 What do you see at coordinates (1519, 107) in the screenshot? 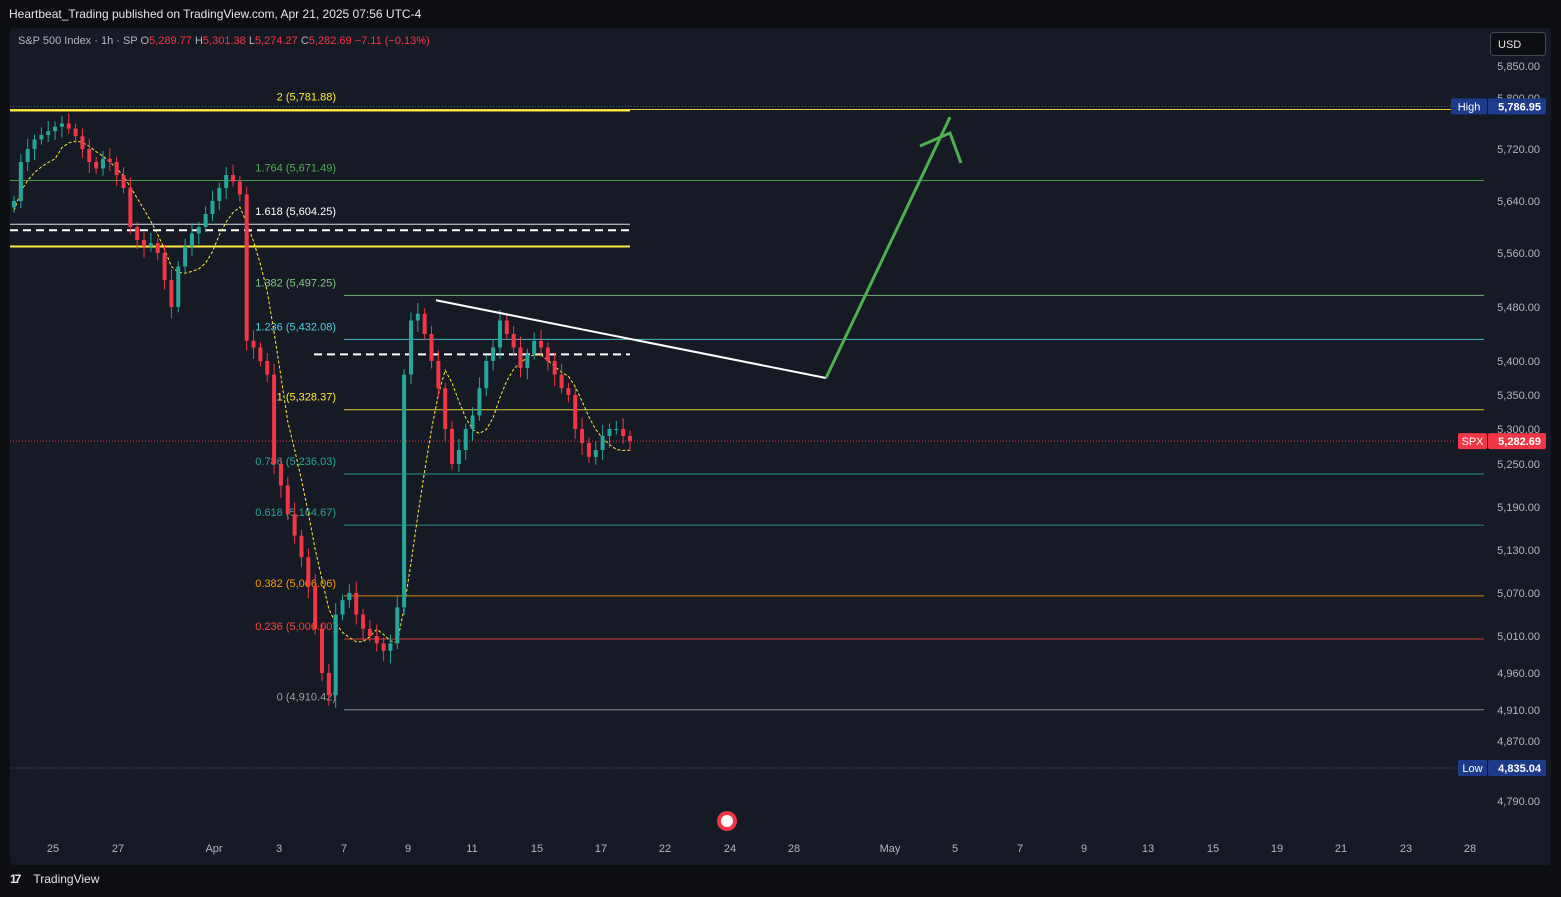
I see `price-tag-value: 5,786.95` at bounding box center [1519, 107].